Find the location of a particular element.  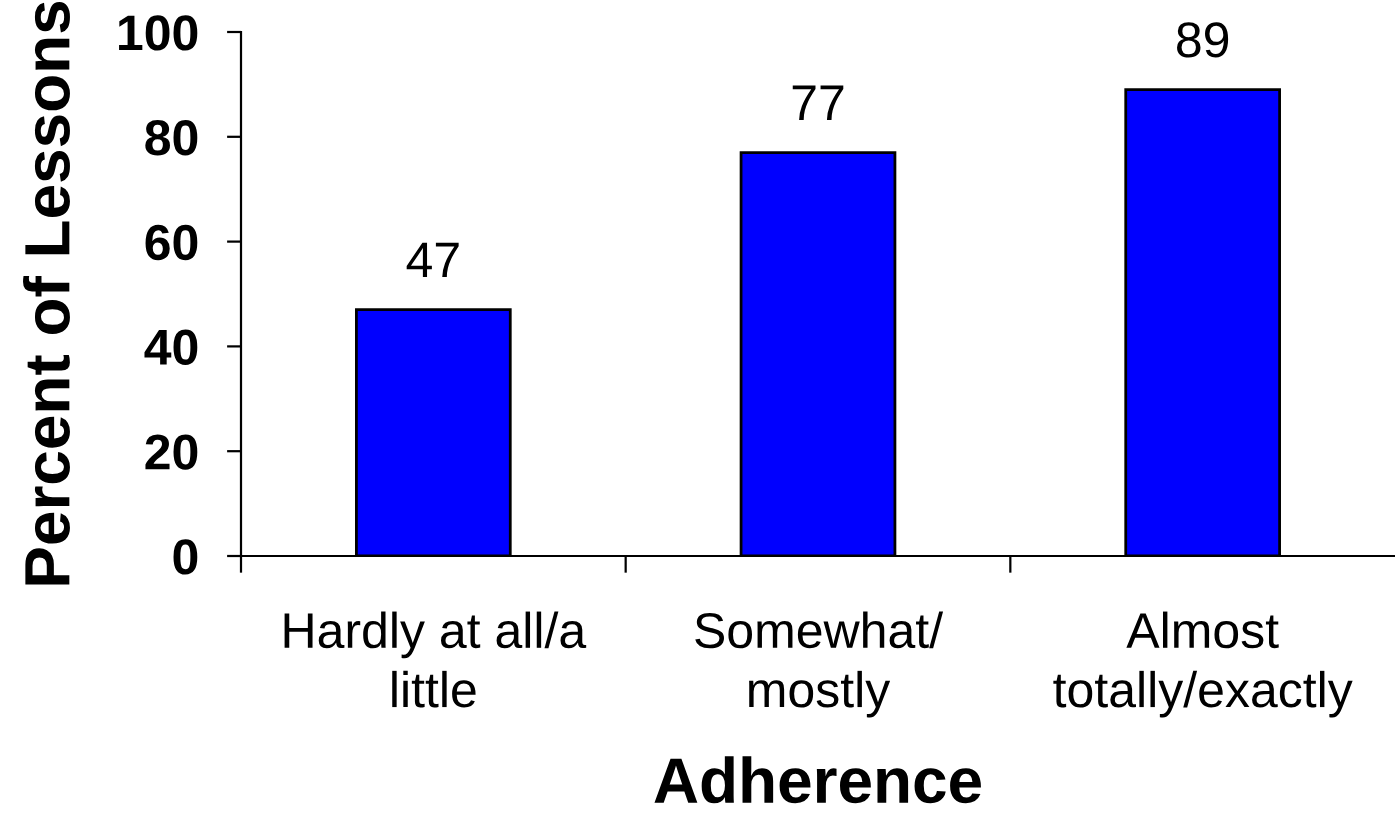

y-tick-label: 40 is located at coordinates (171, 347).